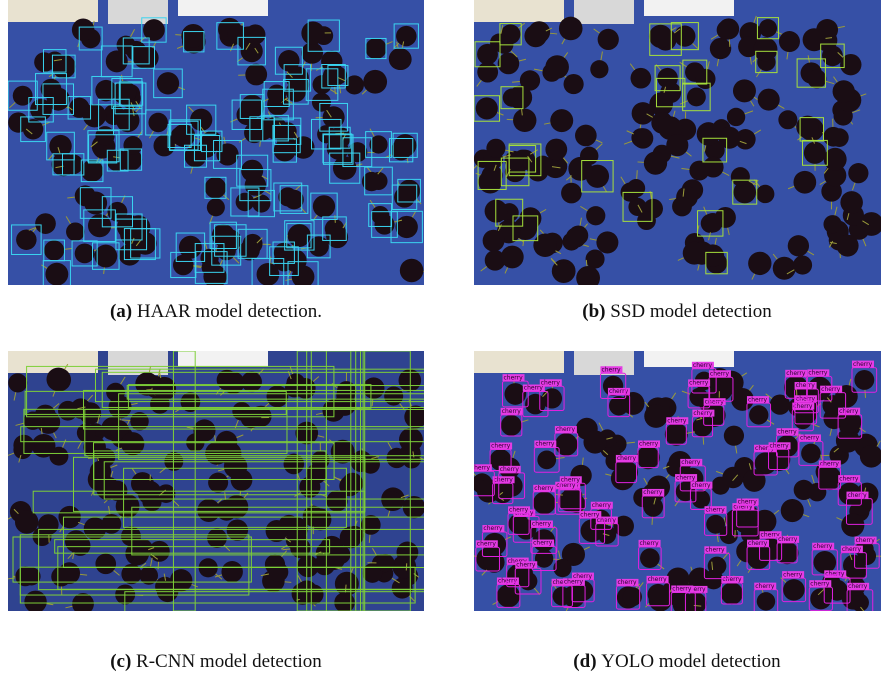 This screenshot has width=883, height=679. What do you see at coordinates (53, 362) in the screenshot?
I see `paper` at bounding box center [53, 362].